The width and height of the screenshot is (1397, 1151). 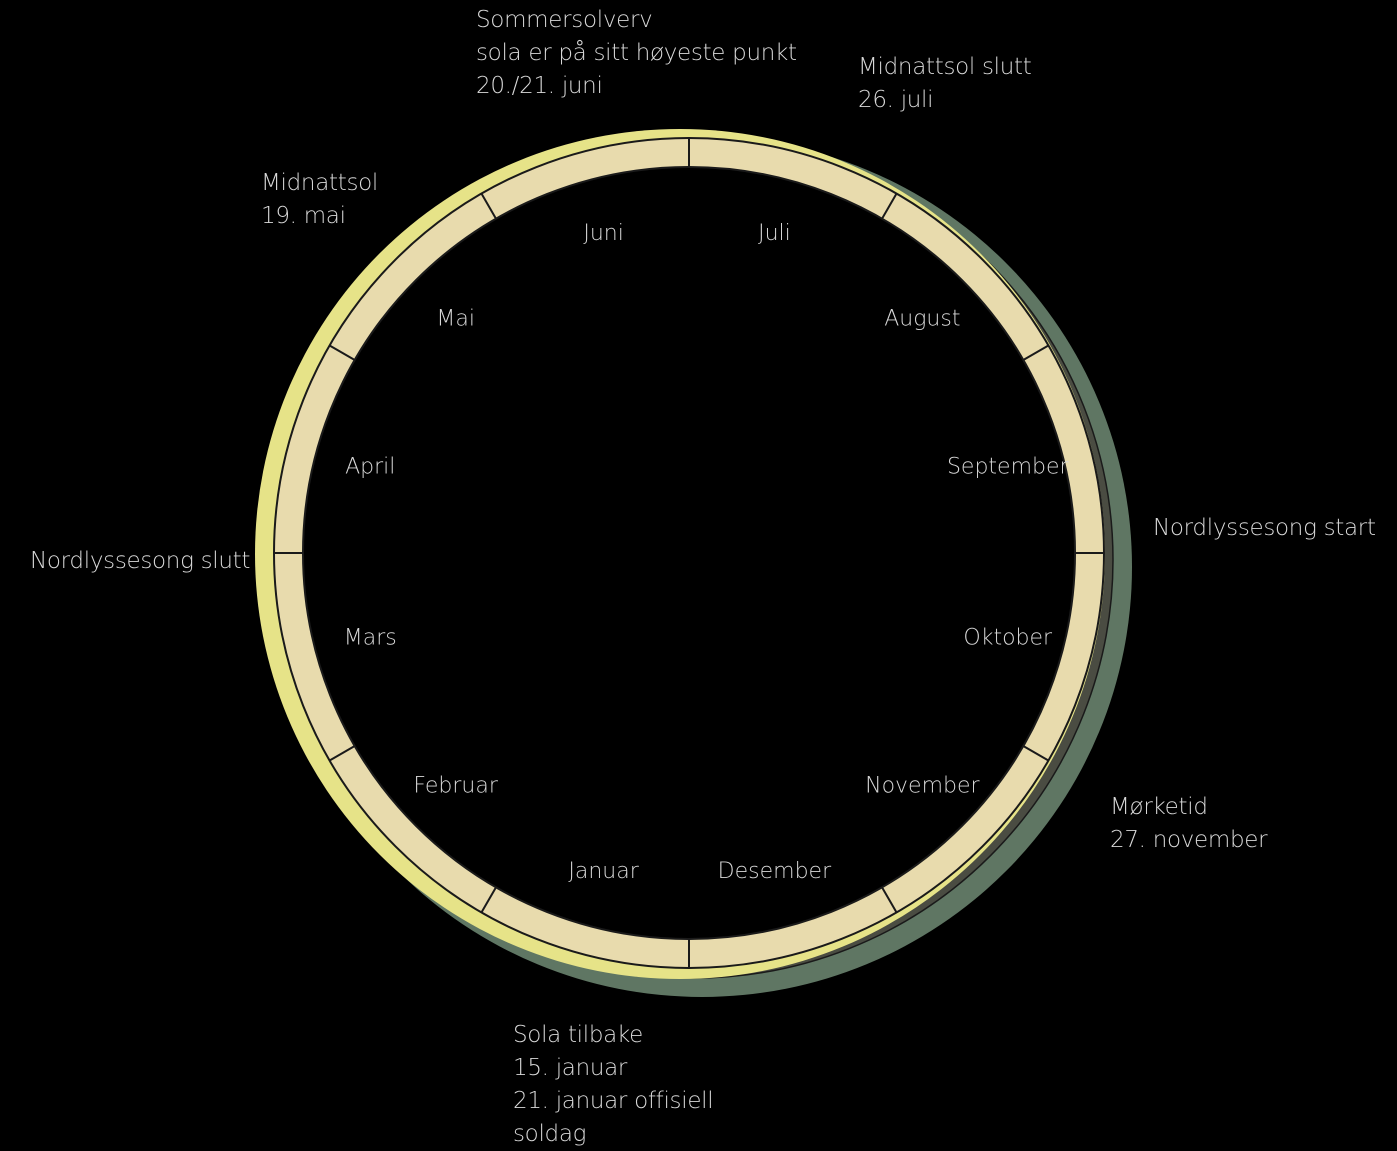 I want to click on aurora-end-title: Nordlyssesong slutt, so click(x=140, y=561).